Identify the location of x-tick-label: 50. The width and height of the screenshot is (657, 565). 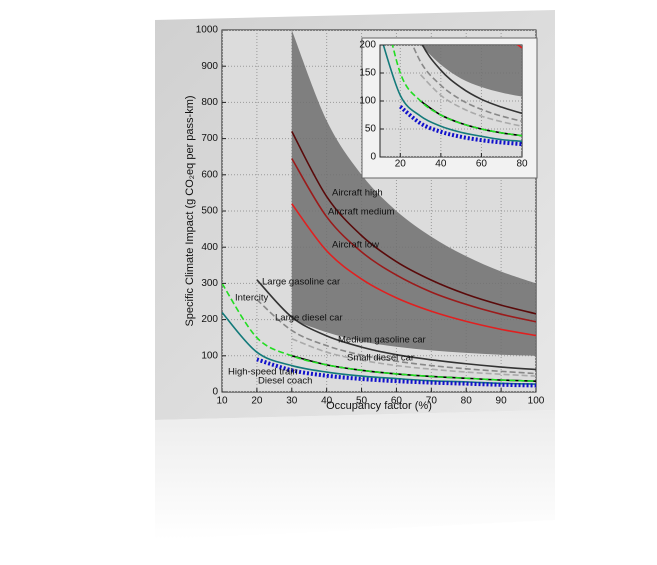
(362, 401).